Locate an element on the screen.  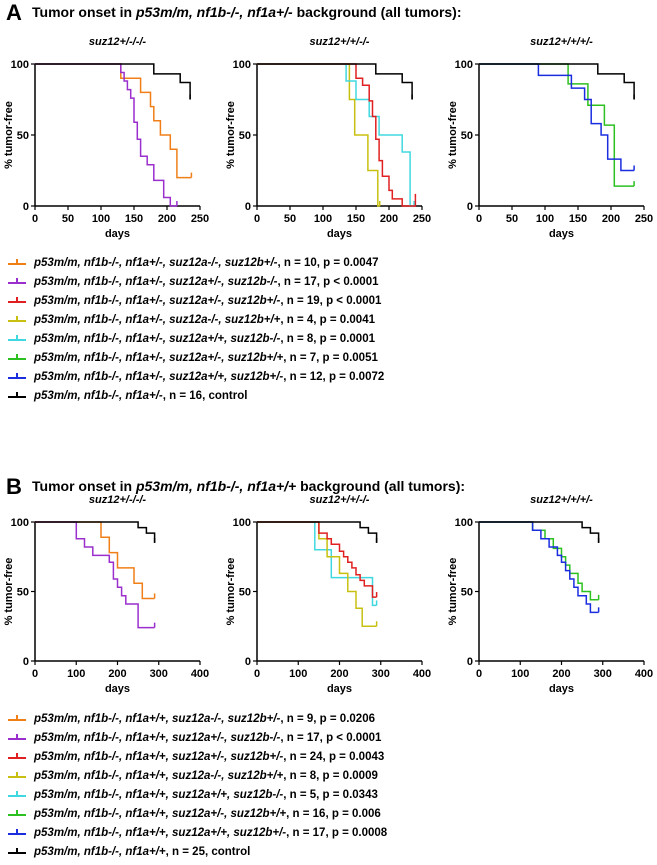
legend-a-stat: , n = 17, p < 0.0001 is located at coordinates (328, 282).